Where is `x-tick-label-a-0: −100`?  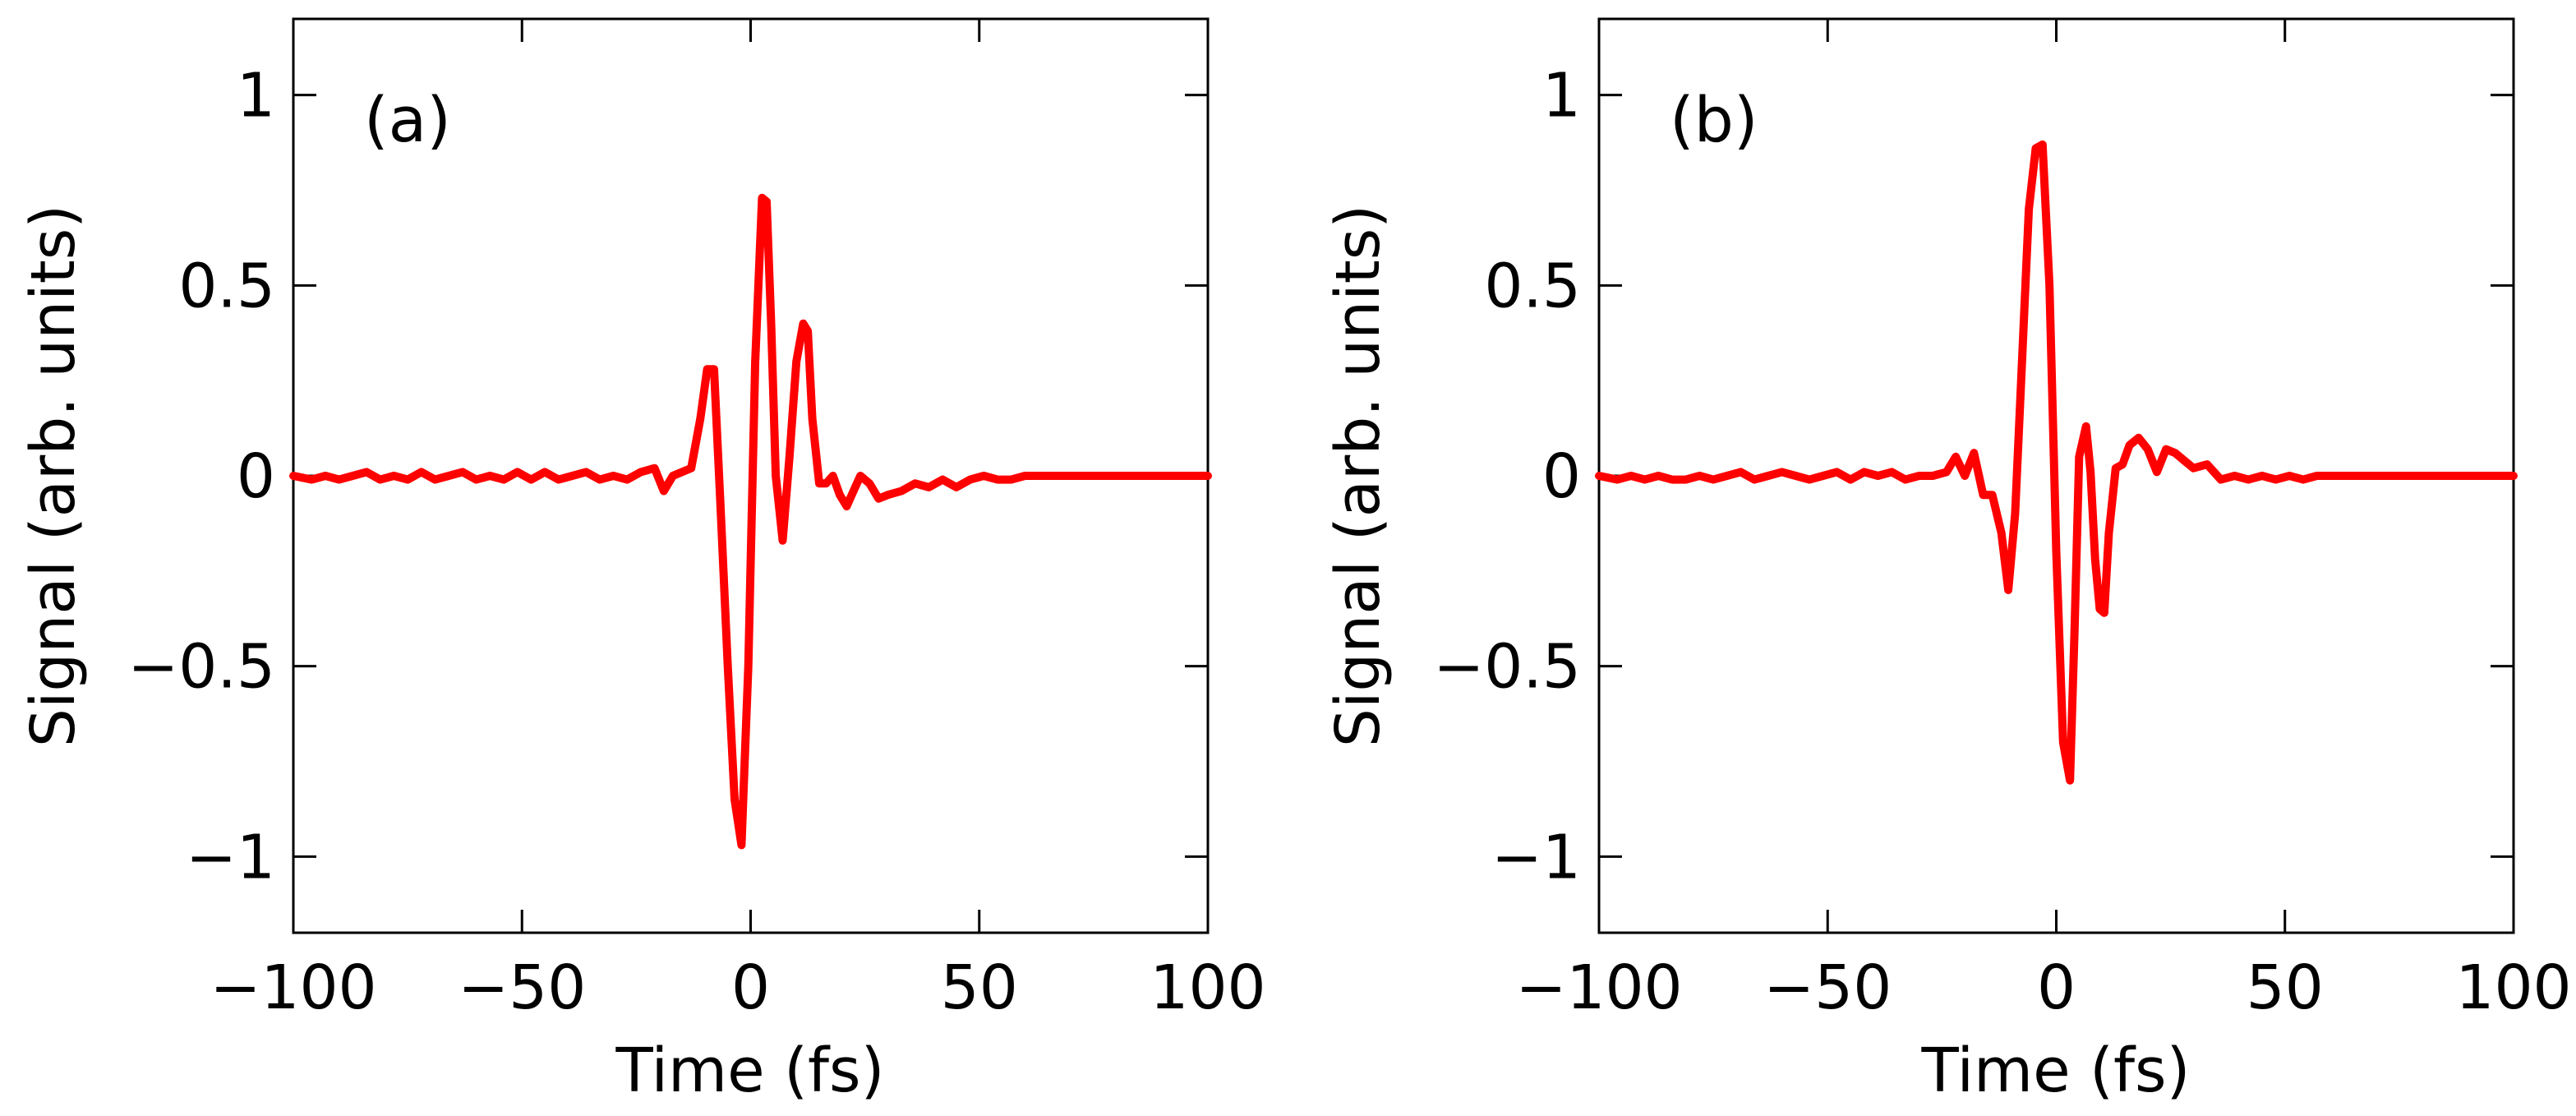
x-tick-label-a-0: −100 is located at coordinates (293, 988).